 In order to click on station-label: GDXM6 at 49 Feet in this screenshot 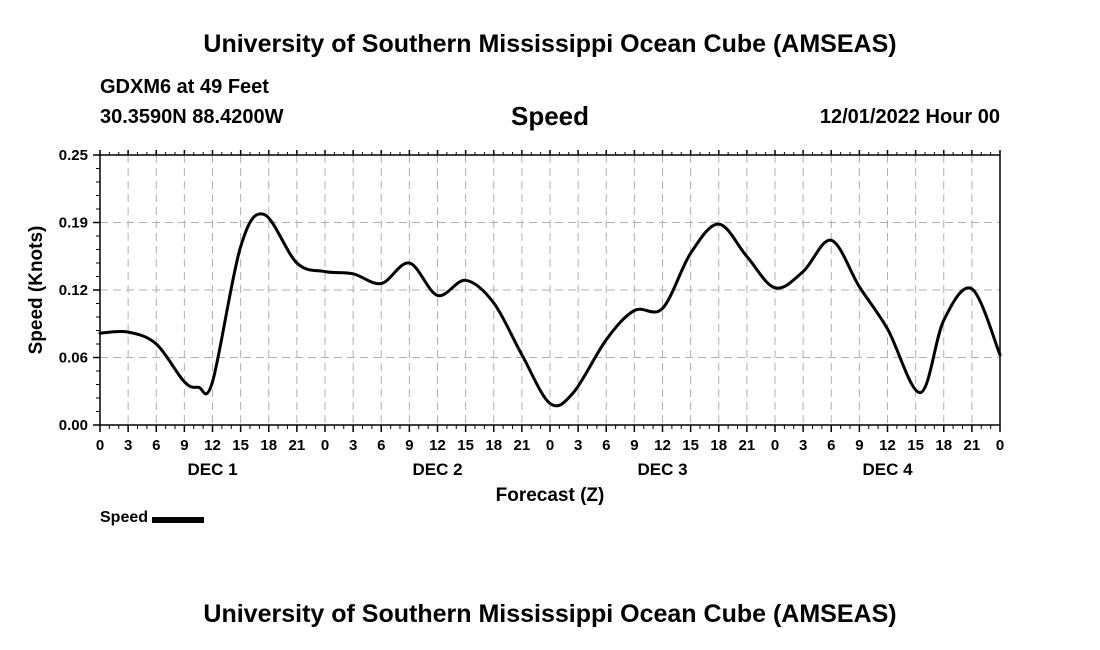, I will do `click(184, 87)`.